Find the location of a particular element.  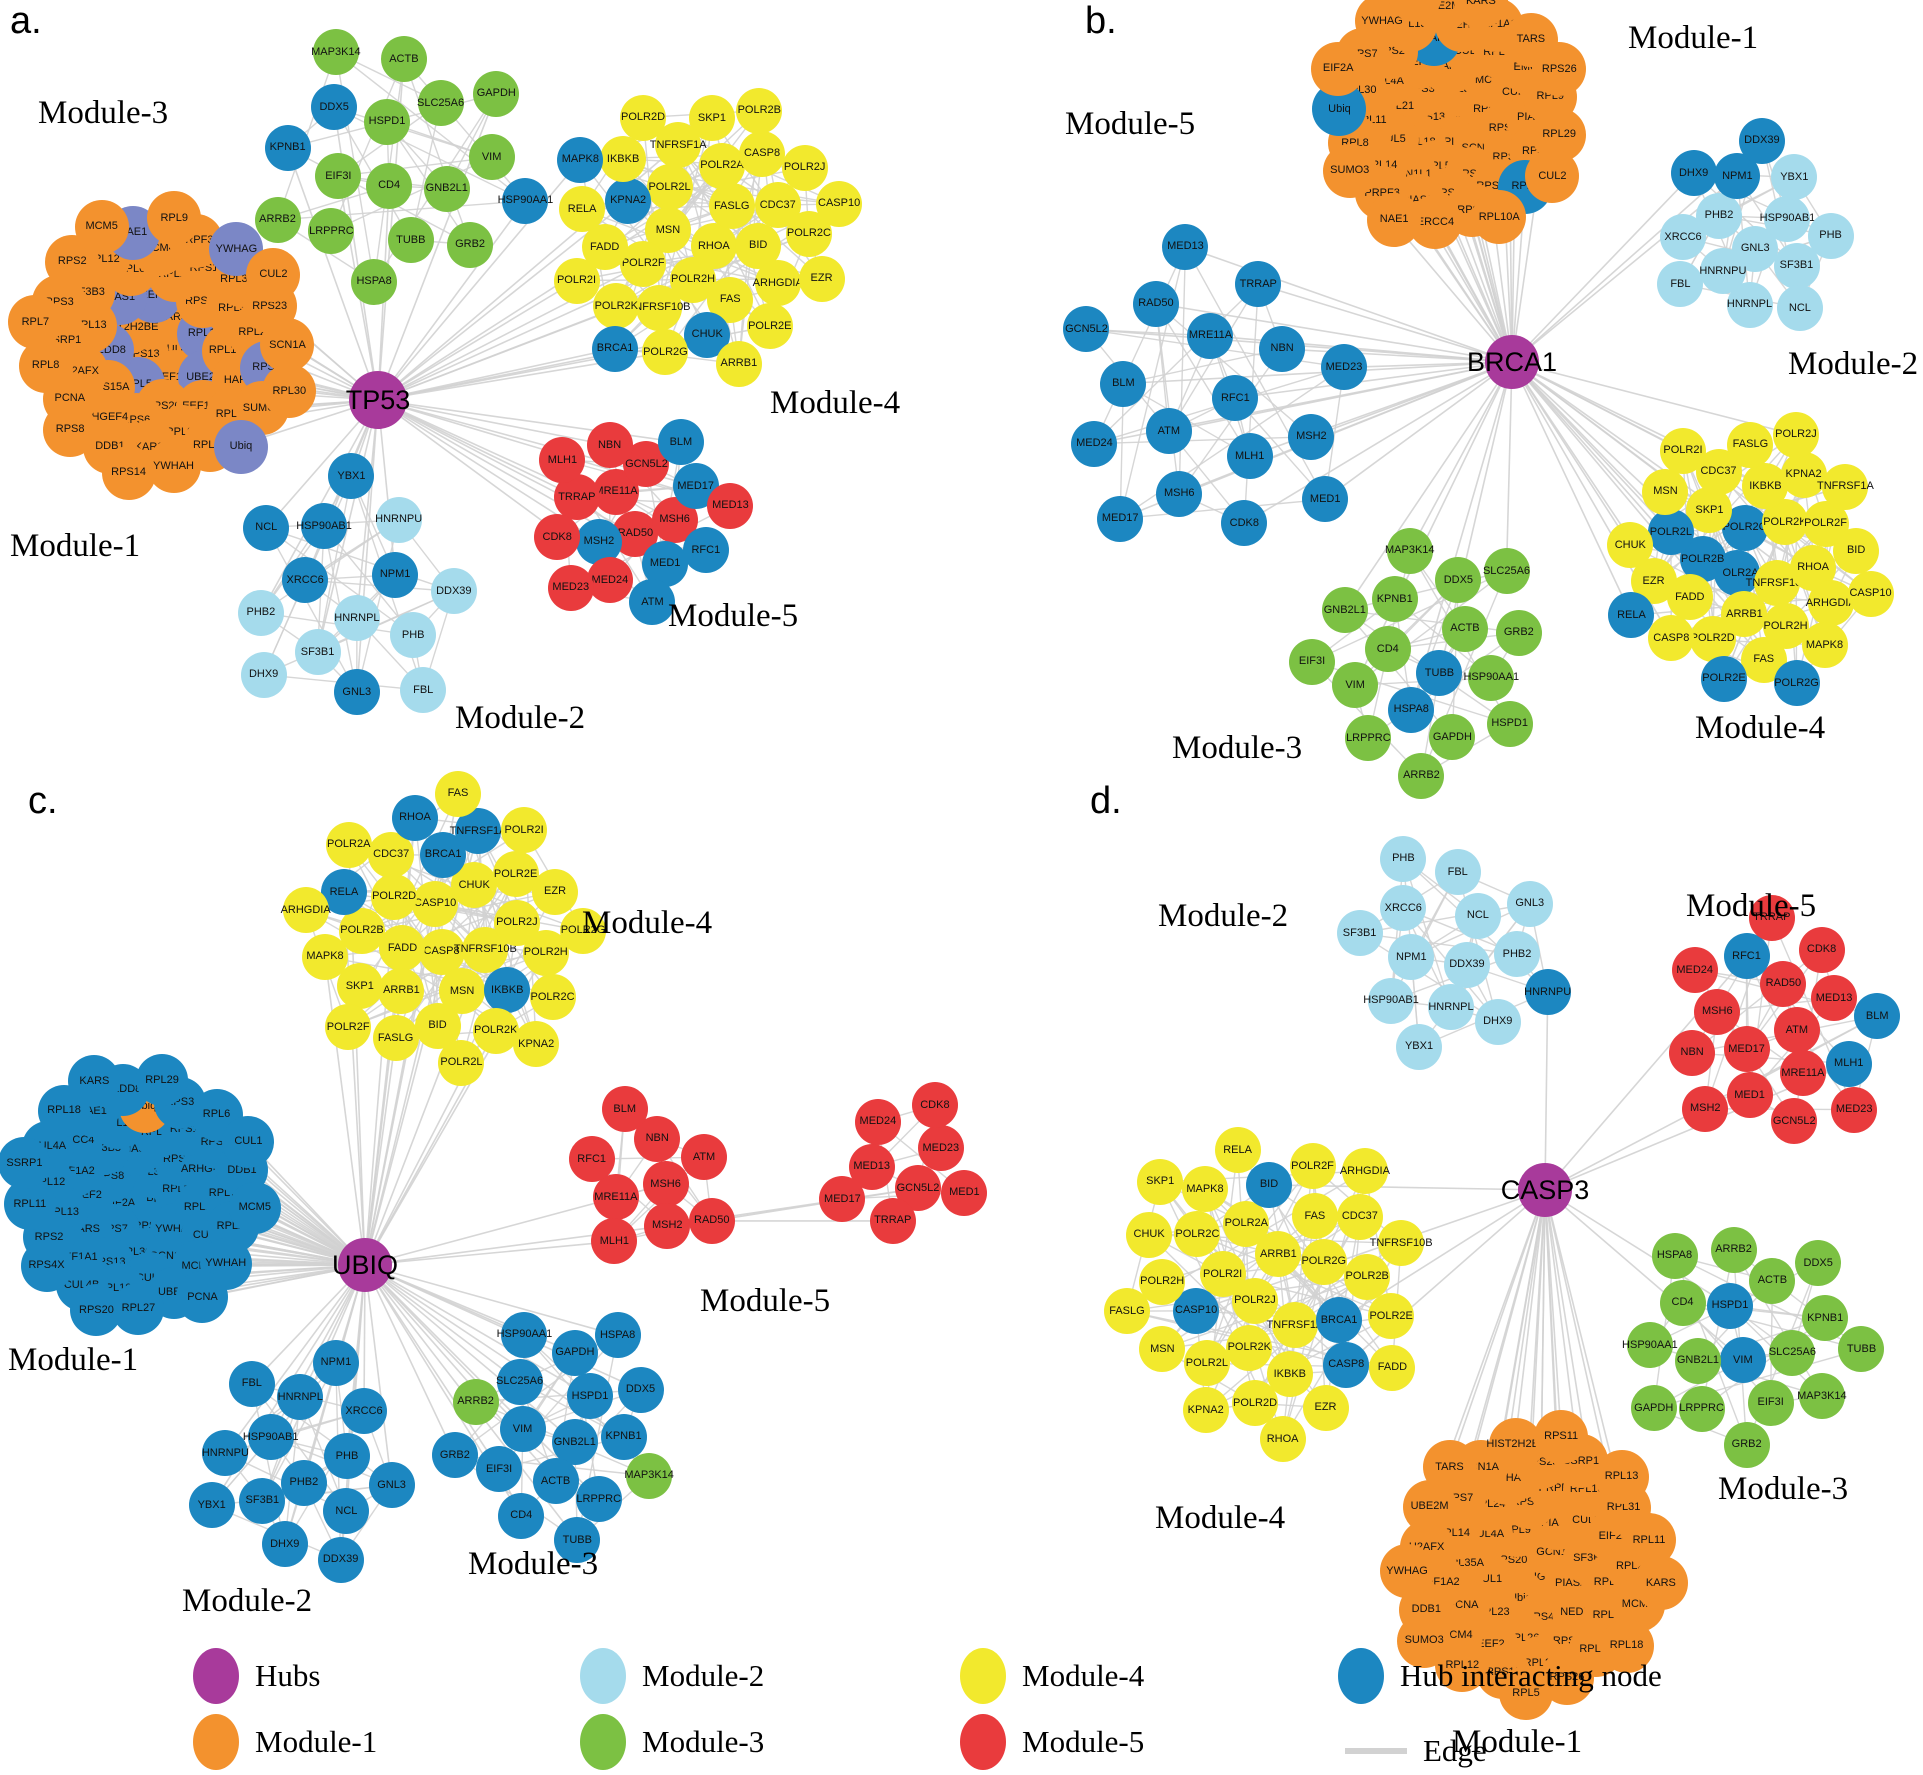

node-DDX5: DDX5 is located at coordinates (640, 1389).